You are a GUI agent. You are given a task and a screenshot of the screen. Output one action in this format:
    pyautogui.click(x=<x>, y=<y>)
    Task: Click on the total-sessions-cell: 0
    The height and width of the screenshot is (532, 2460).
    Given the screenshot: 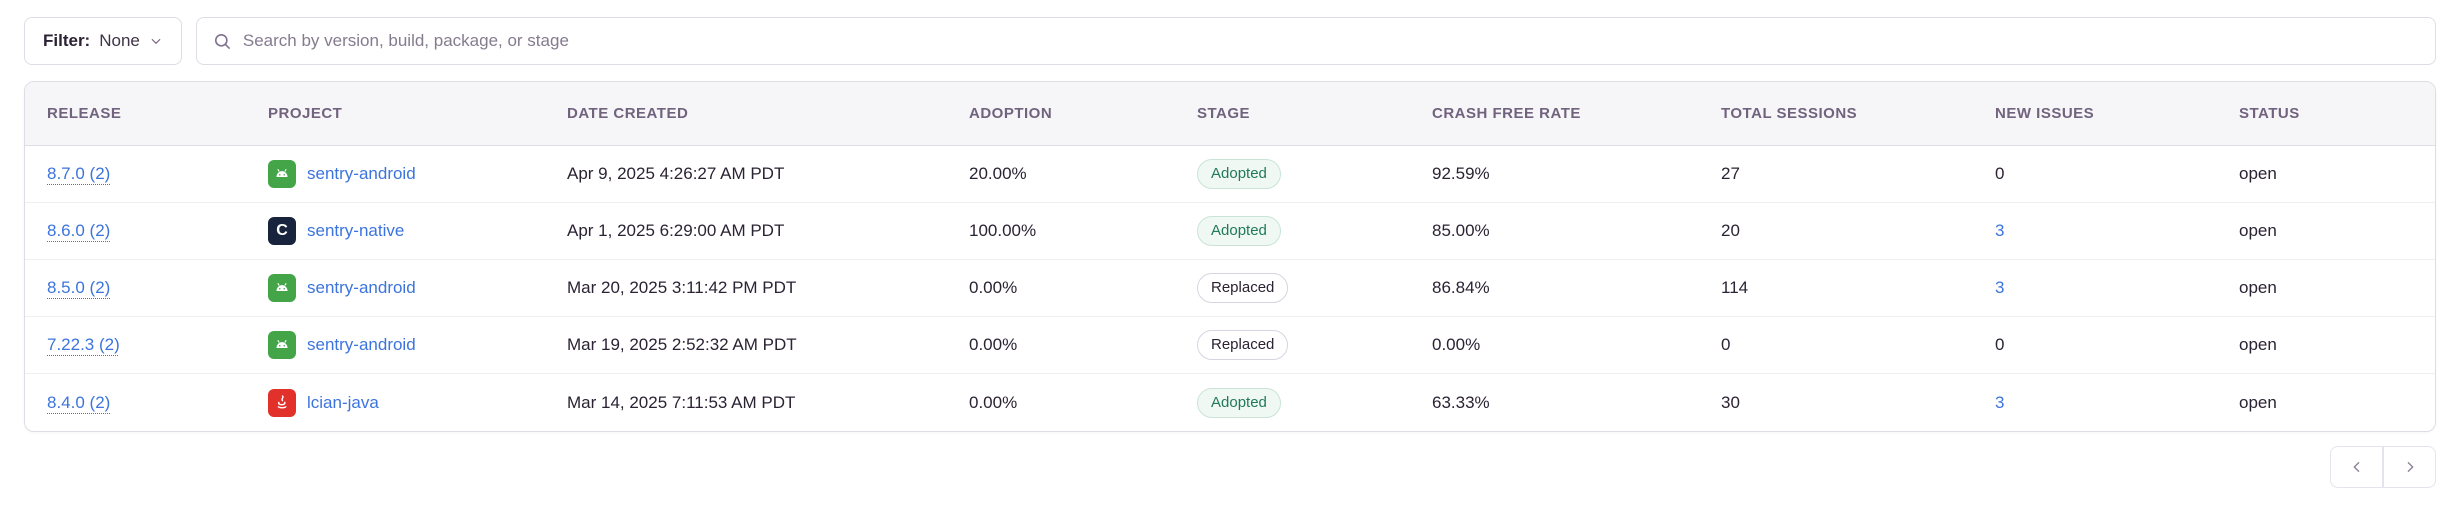 What is the action you would take?
    pyautogui.click(x=1726, y=344)
    